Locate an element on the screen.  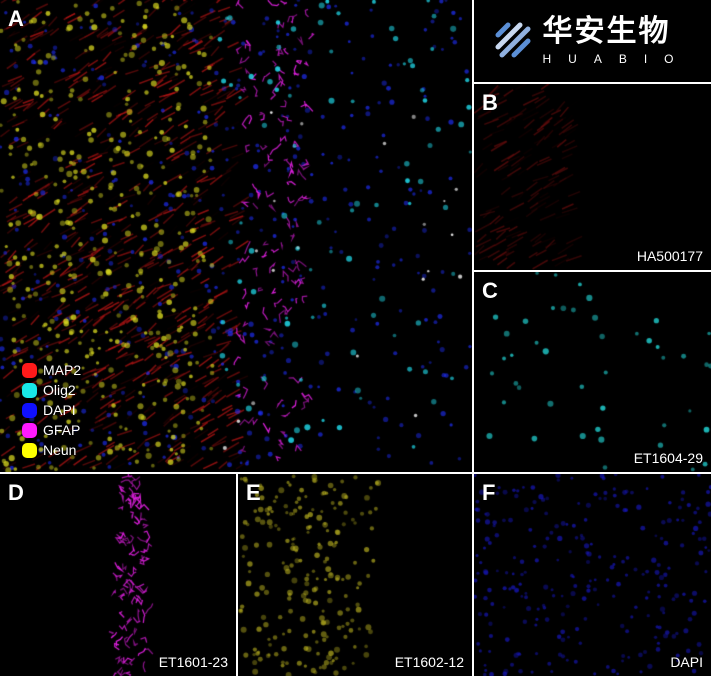
legend-item: GFAP is located at coordinates (51, 430).